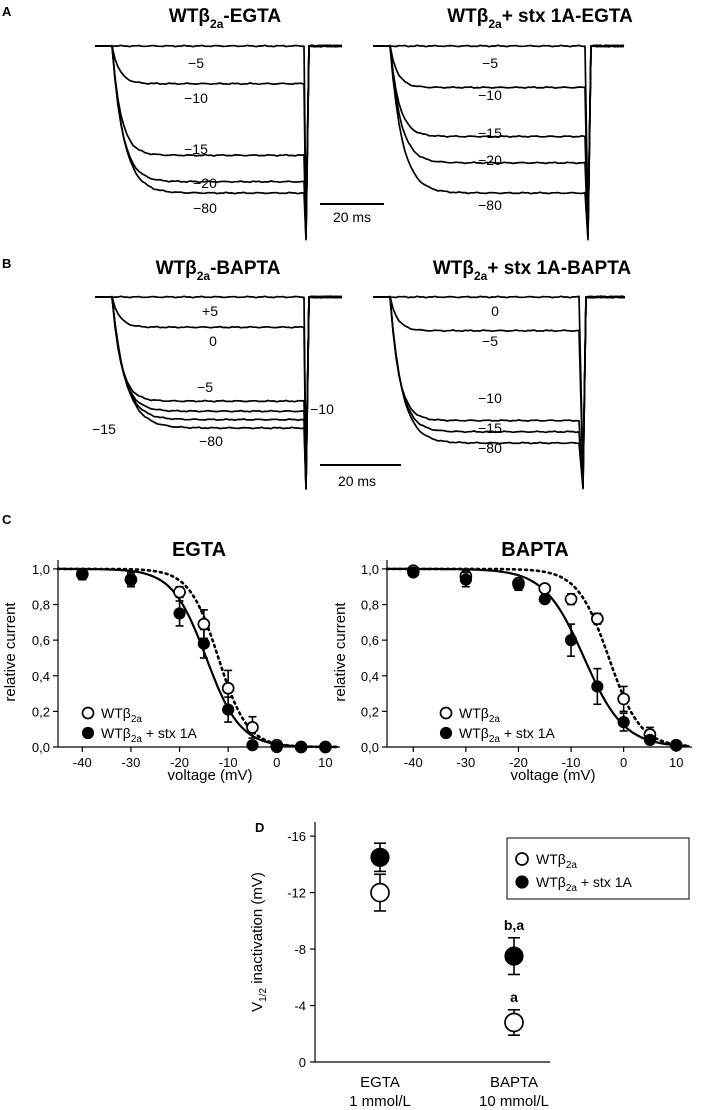 This screenshot has width=709, height=1110. What do you see at coordinates (213, 341) in the screenshot?
I see `trace-label: 0` at bounding box center [213, 341].